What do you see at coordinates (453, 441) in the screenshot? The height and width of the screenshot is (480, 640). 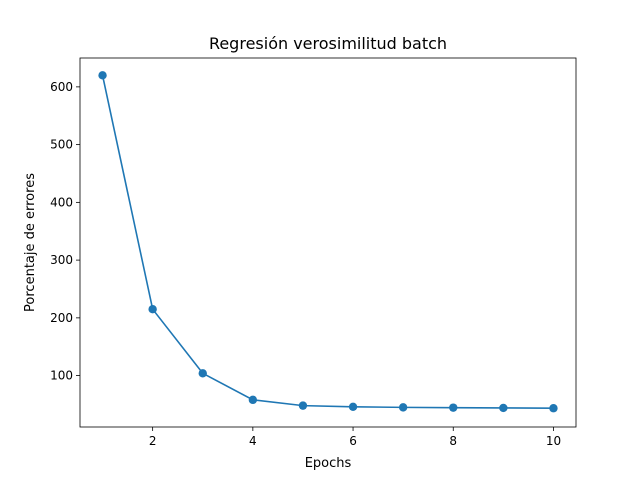 I see `x-tick-label: 8` at bounding box center [453, 441].